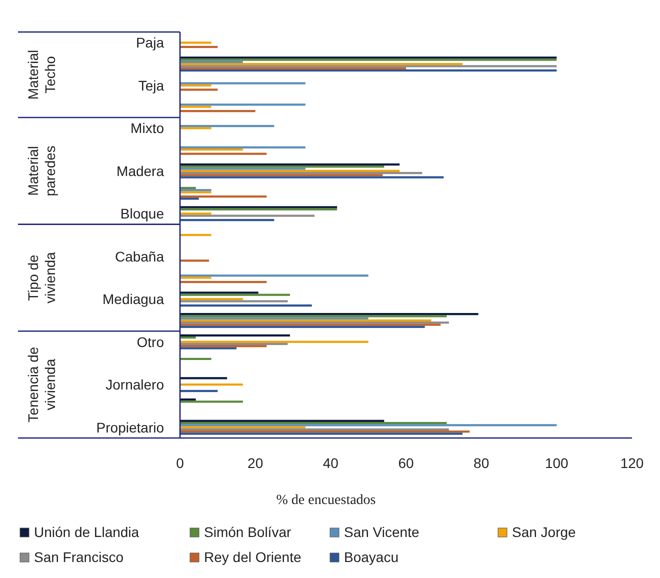 Image resolution: width=660 pixels, height=578 pixels. I want to click on legend-label: San Jorge, so click(544, 532).